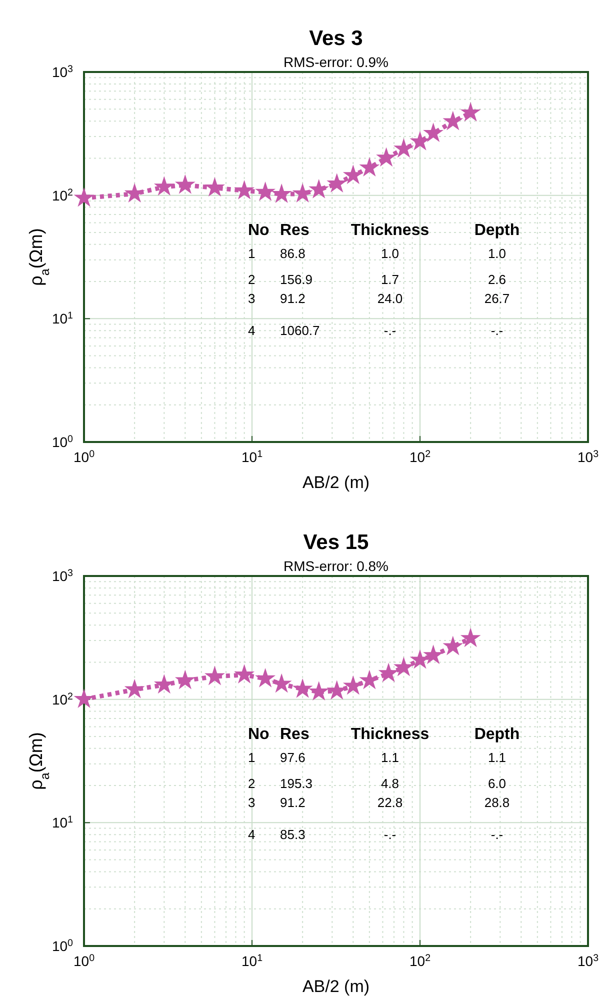 This screenshot has height=996, width=613. What do you see at coordinates (336, 38) in the screenshot?
I see `chart-title: Ves 3` at bounding box center [336, 38].